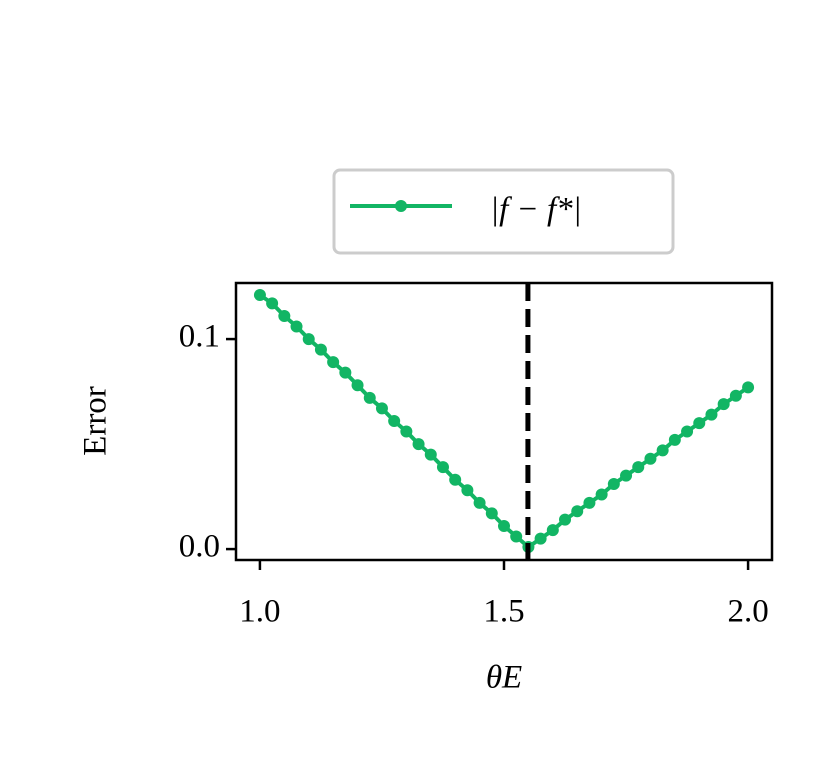 The image size is (832, 757). Describe the element at coordinates (401, 206) in the screenshot. I see `legend-marker` at that location.